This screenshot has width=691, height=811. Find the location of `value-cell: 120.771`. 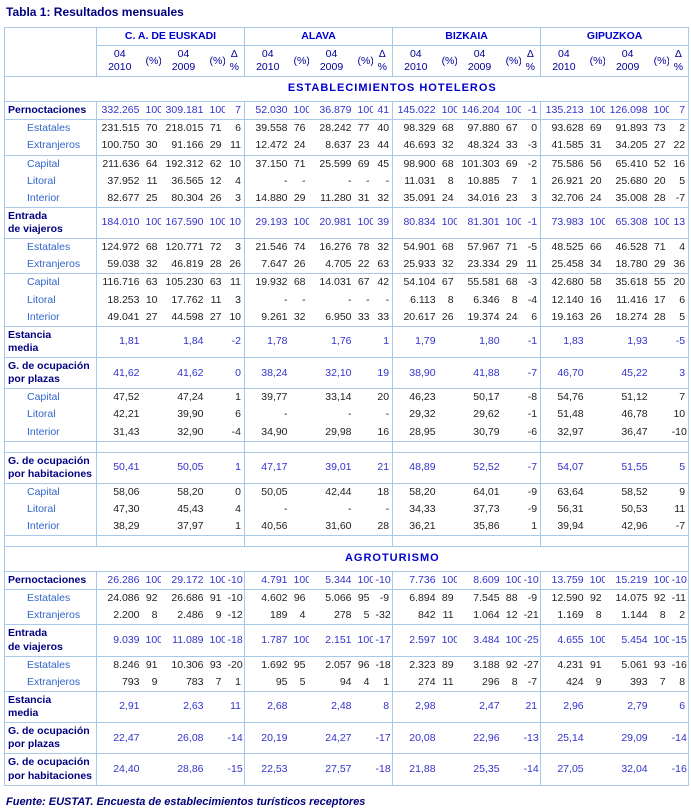

value-cell: 120.771 is located at coordinates (183, 247).